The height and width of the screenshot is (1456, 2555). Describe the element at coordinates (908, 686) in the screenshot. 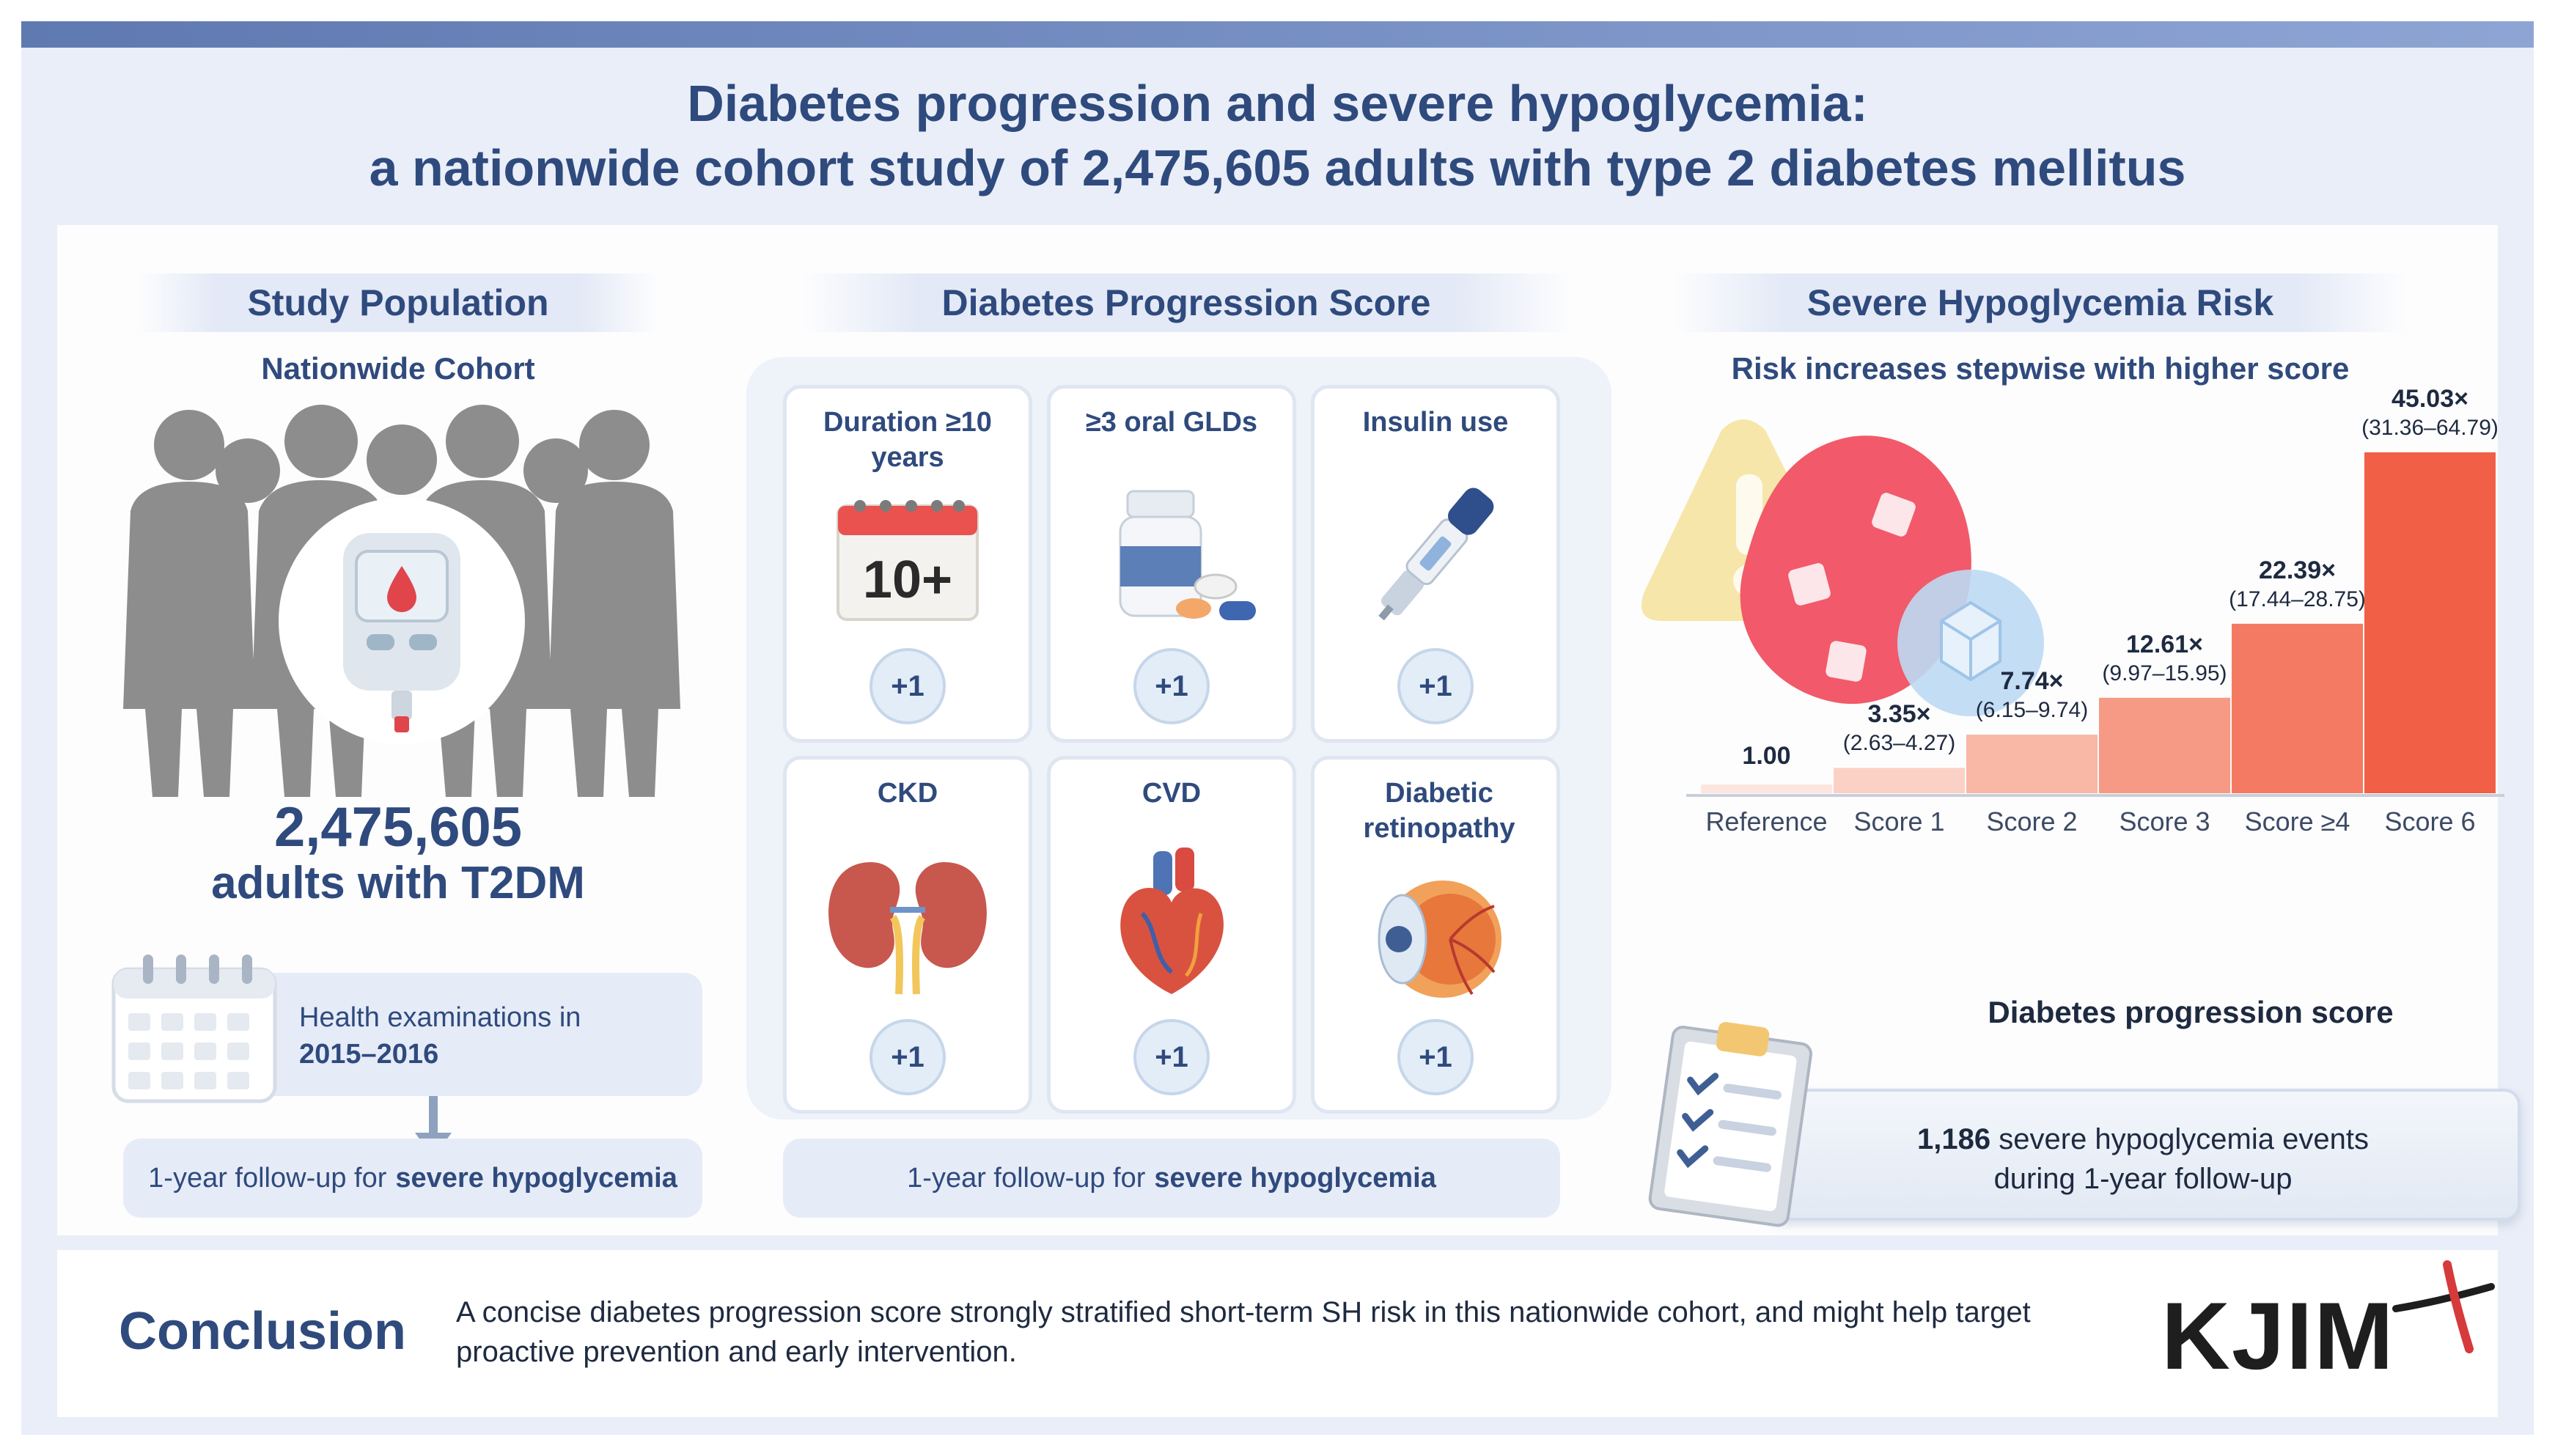

I see `component-points-duration: +1` at that location.